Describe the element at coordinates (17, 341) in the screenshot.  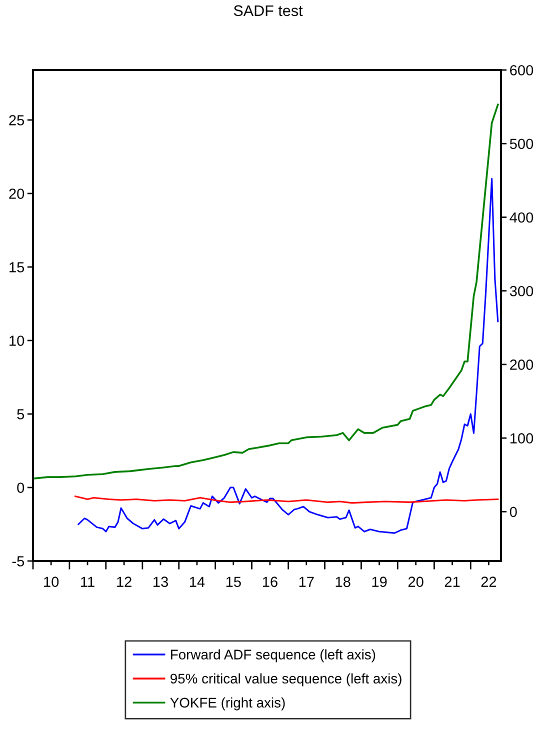
I see `y-tick-label: 10` at that location.